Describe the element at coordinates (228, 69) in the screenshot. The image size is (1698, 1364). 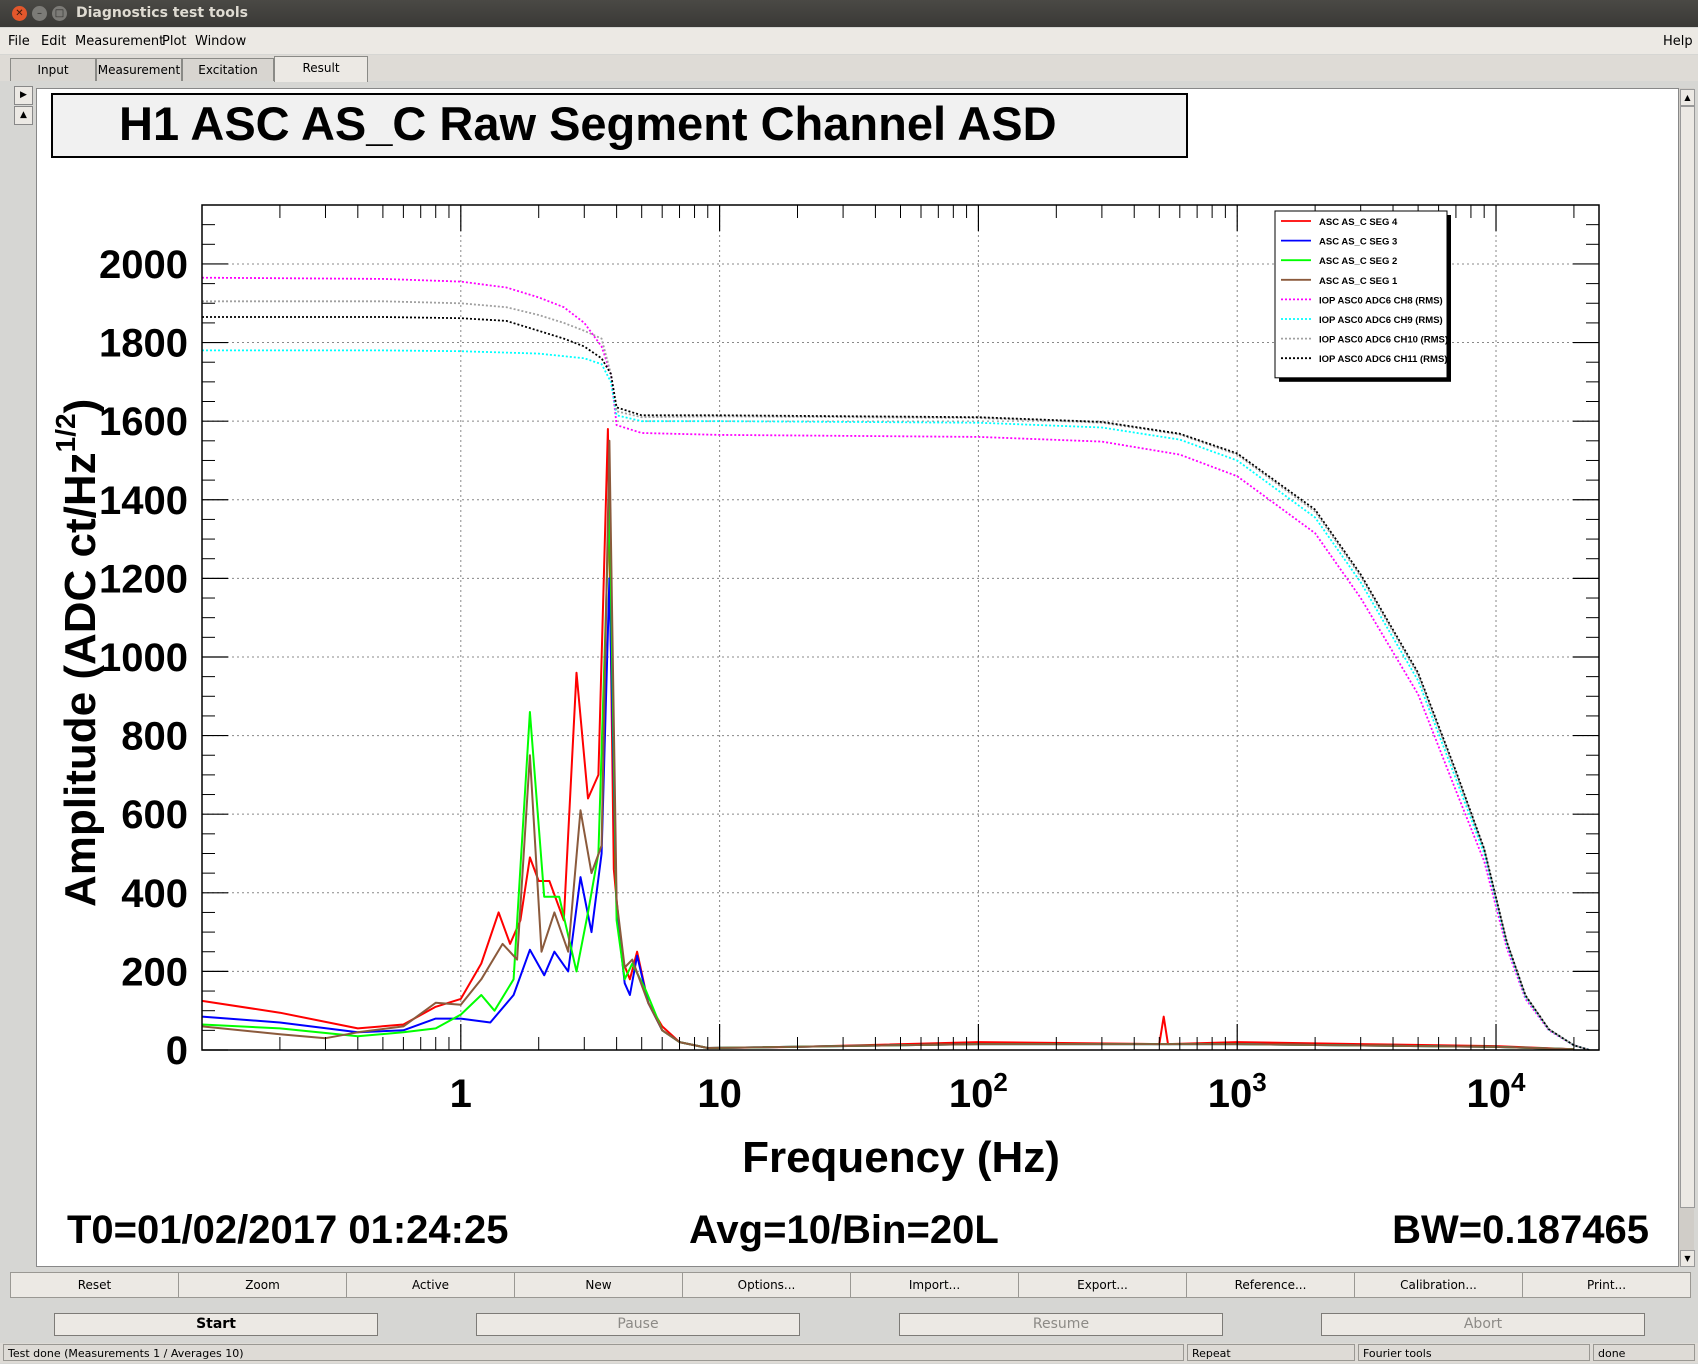
I see `tab-excitation: Excitation` at that location.